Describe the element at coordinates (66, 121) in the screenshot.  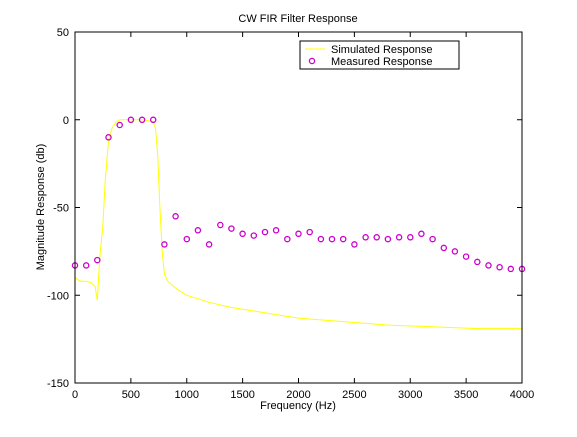
I see `y-tick-label: 0` at that location.